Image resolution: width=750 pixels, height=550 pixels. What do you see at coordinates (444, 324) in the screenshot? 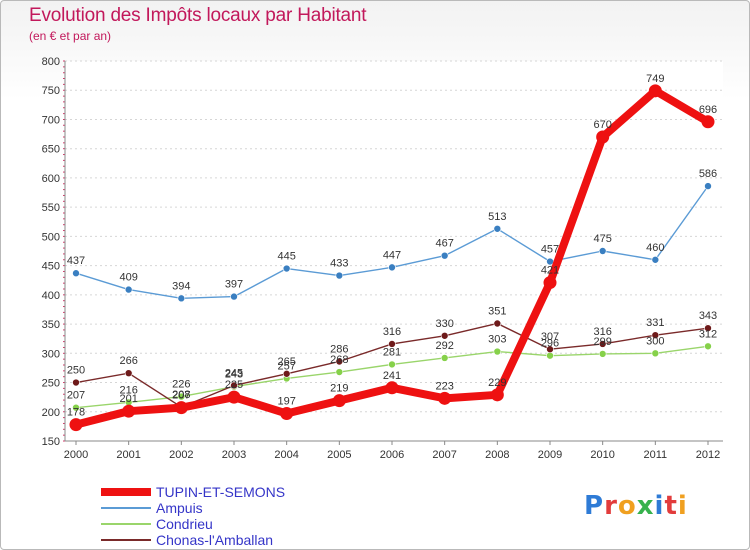
I see `data-label: 330` at bounding box center [444, 324].